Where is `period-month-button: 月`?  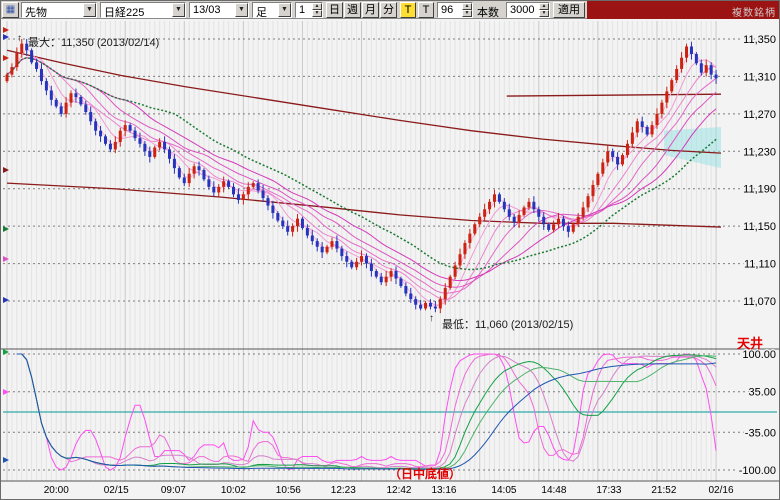
period-month-button: 月 is located at coordinates (370, 10).